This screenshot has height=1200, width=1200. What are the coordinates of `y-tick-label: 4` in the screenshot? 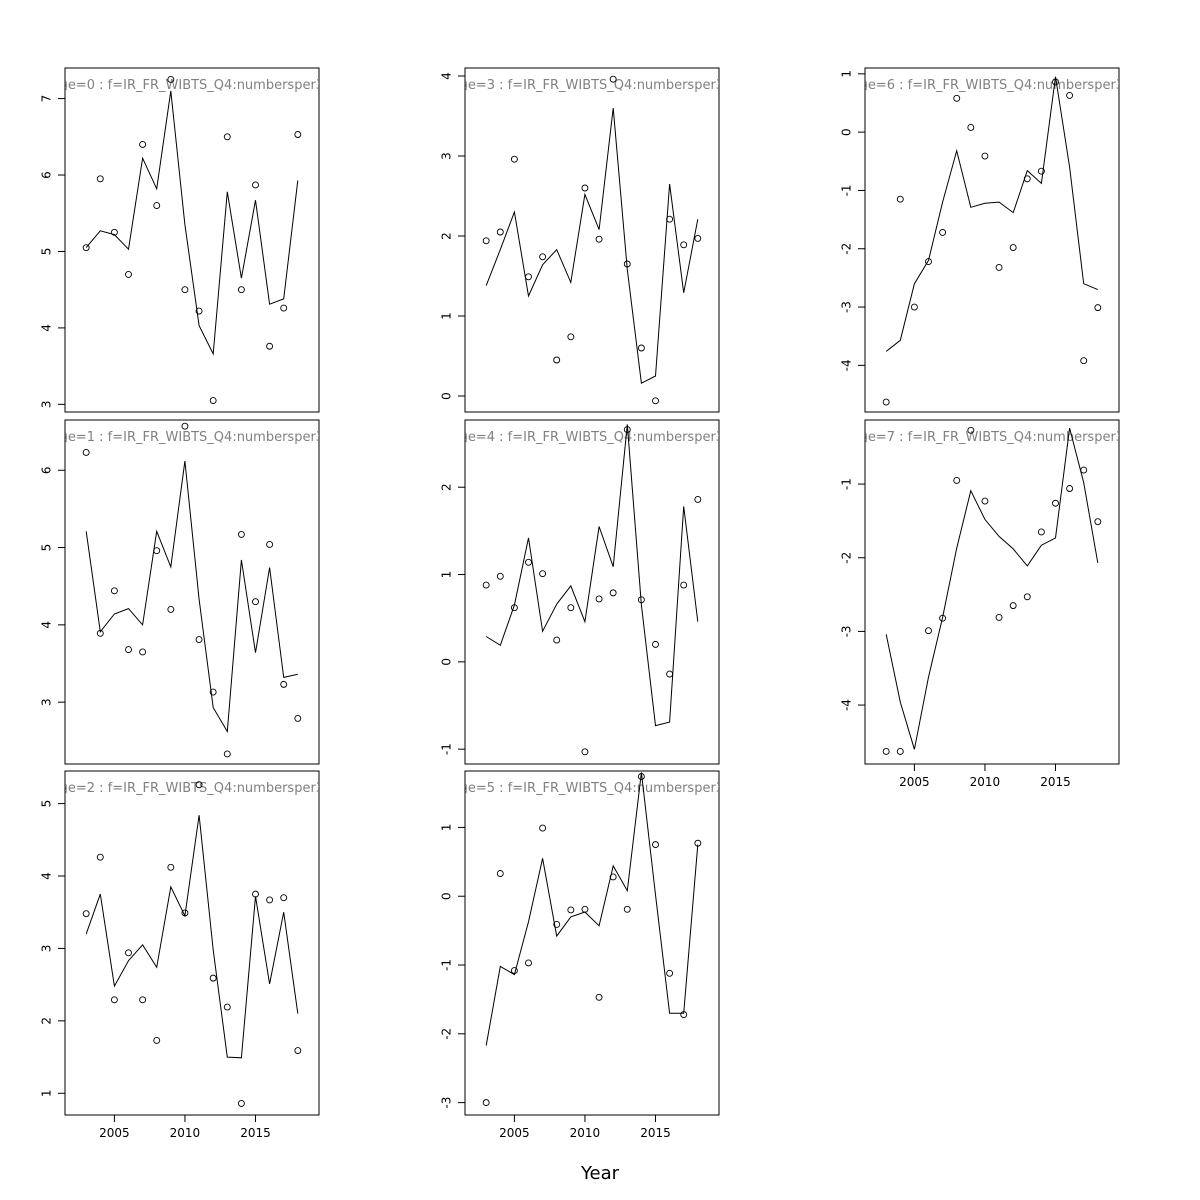 It's located at (47, 328).